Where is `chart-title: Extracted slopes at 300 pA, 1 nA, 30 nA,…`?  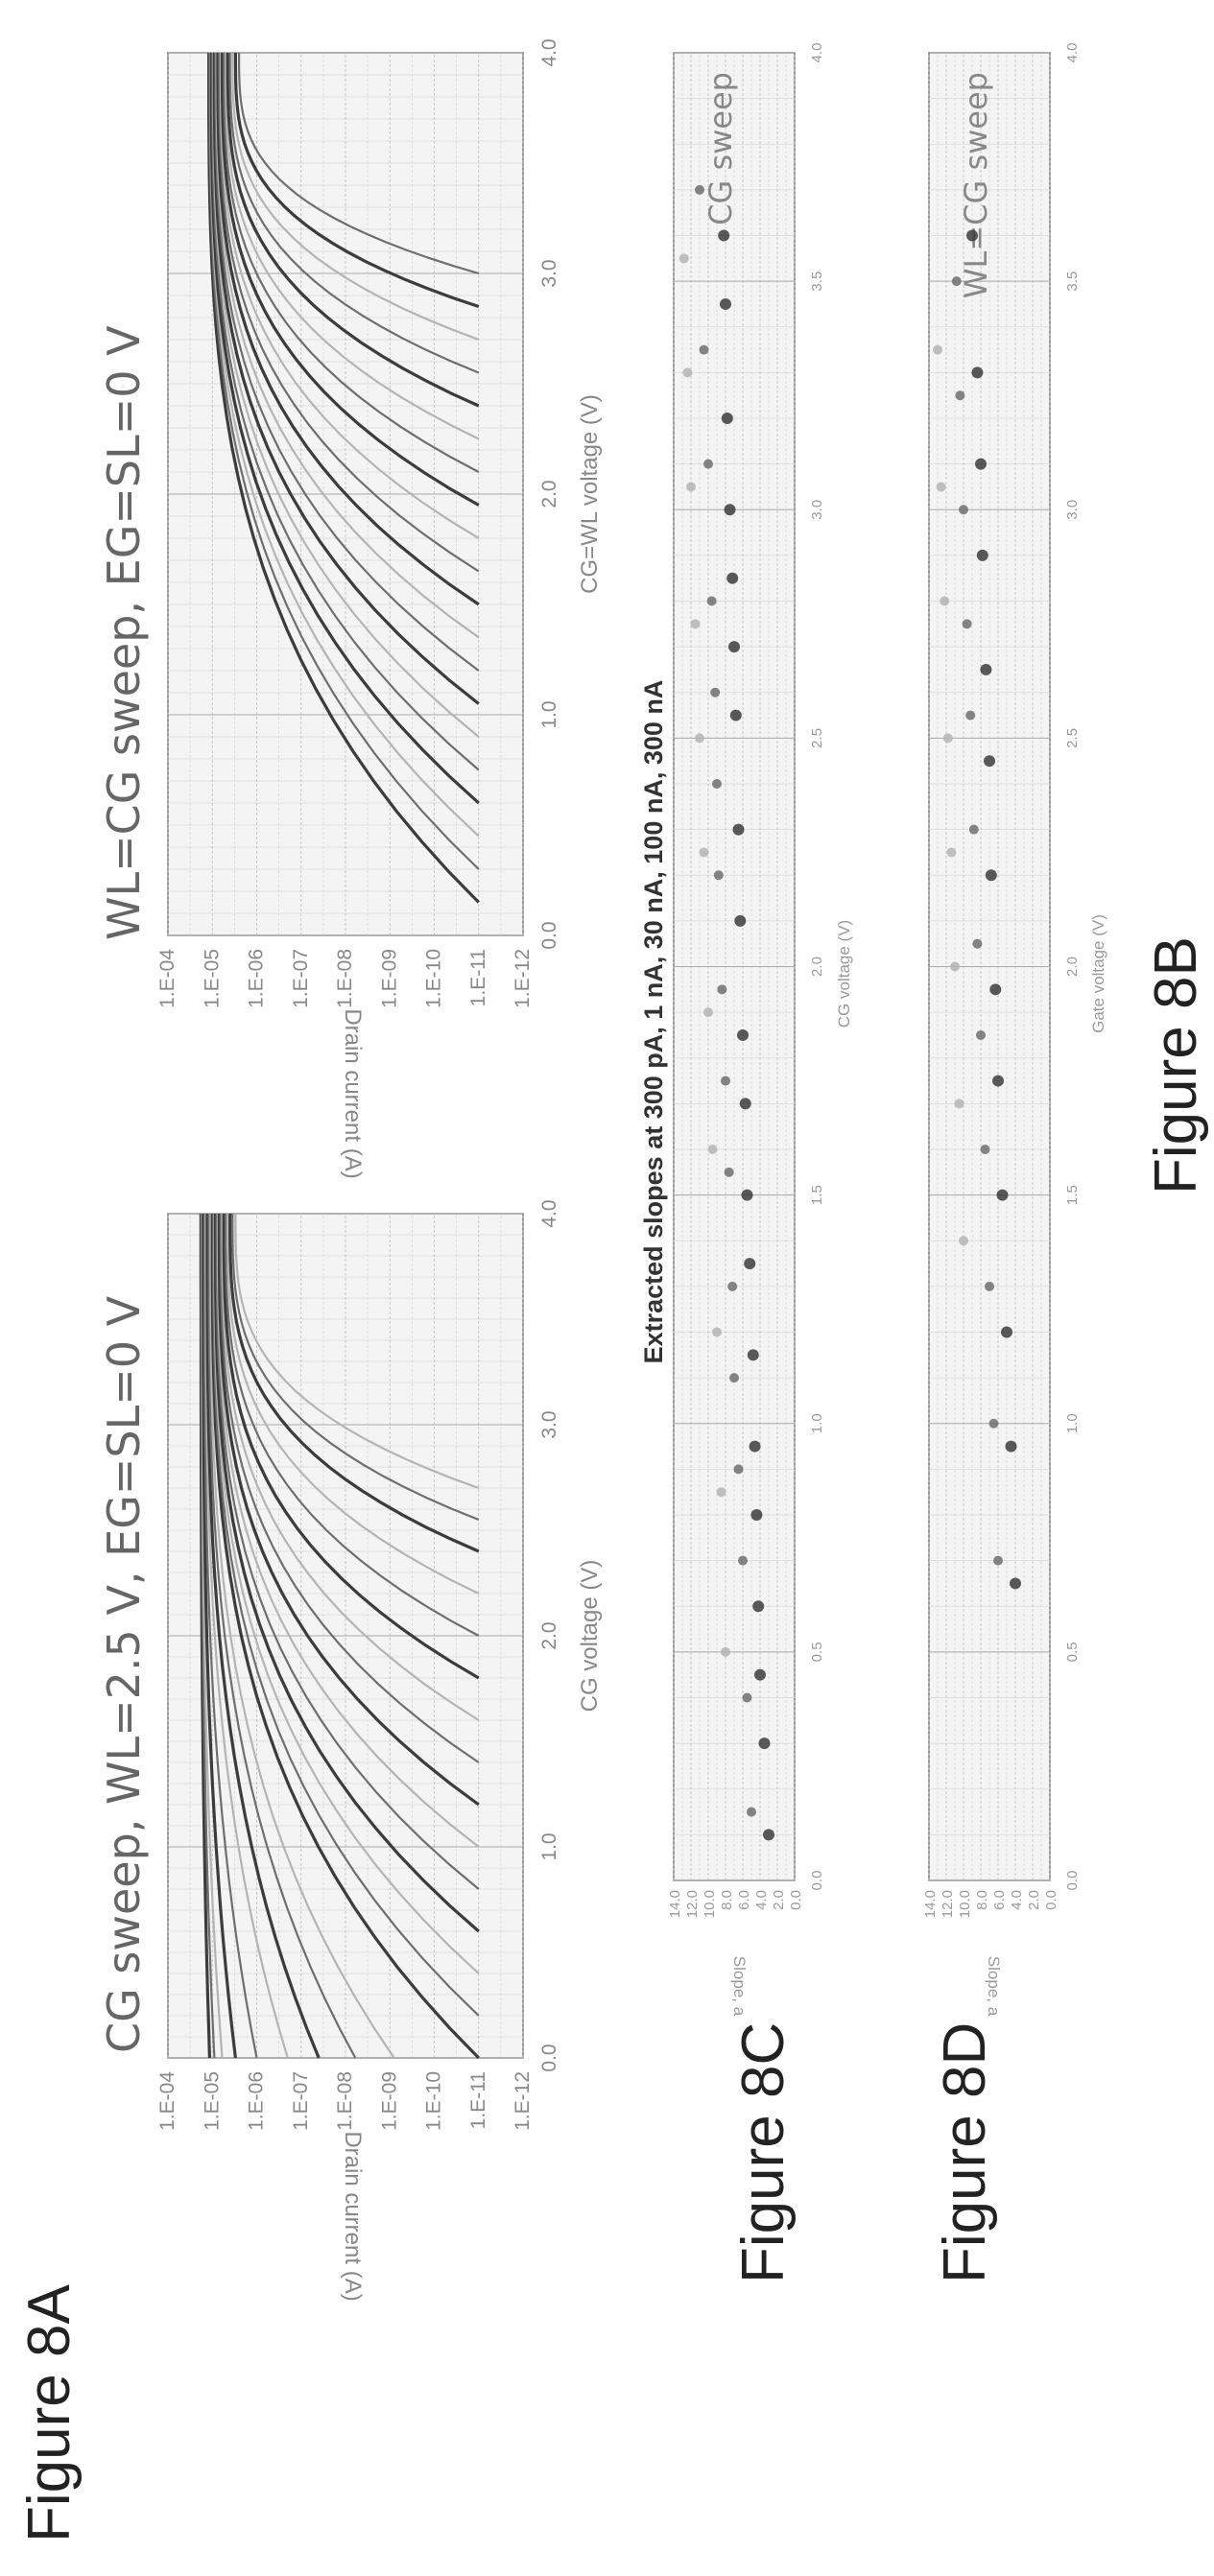 chart-title: Extracted slopes at 300 pA, 1 nA, 30 nA,… is located at coordinates (653, 1022).